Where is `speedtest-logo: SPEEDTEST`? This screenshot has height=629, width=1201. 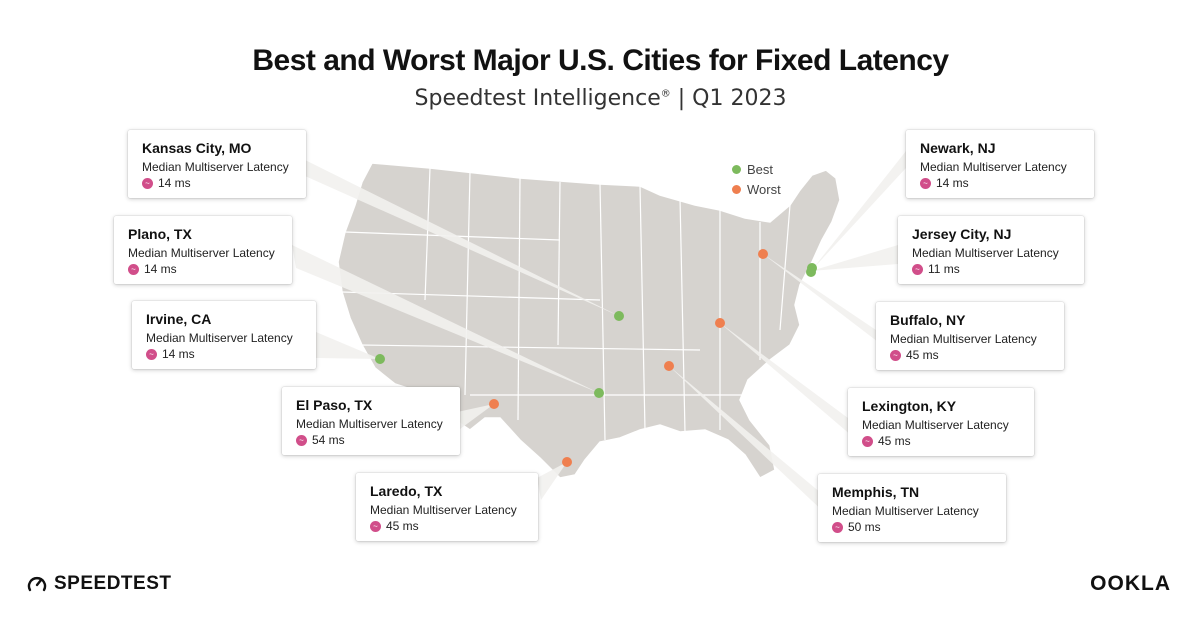
speedtest-logo: SPEEDTEST is located at coordinates (98, 584).